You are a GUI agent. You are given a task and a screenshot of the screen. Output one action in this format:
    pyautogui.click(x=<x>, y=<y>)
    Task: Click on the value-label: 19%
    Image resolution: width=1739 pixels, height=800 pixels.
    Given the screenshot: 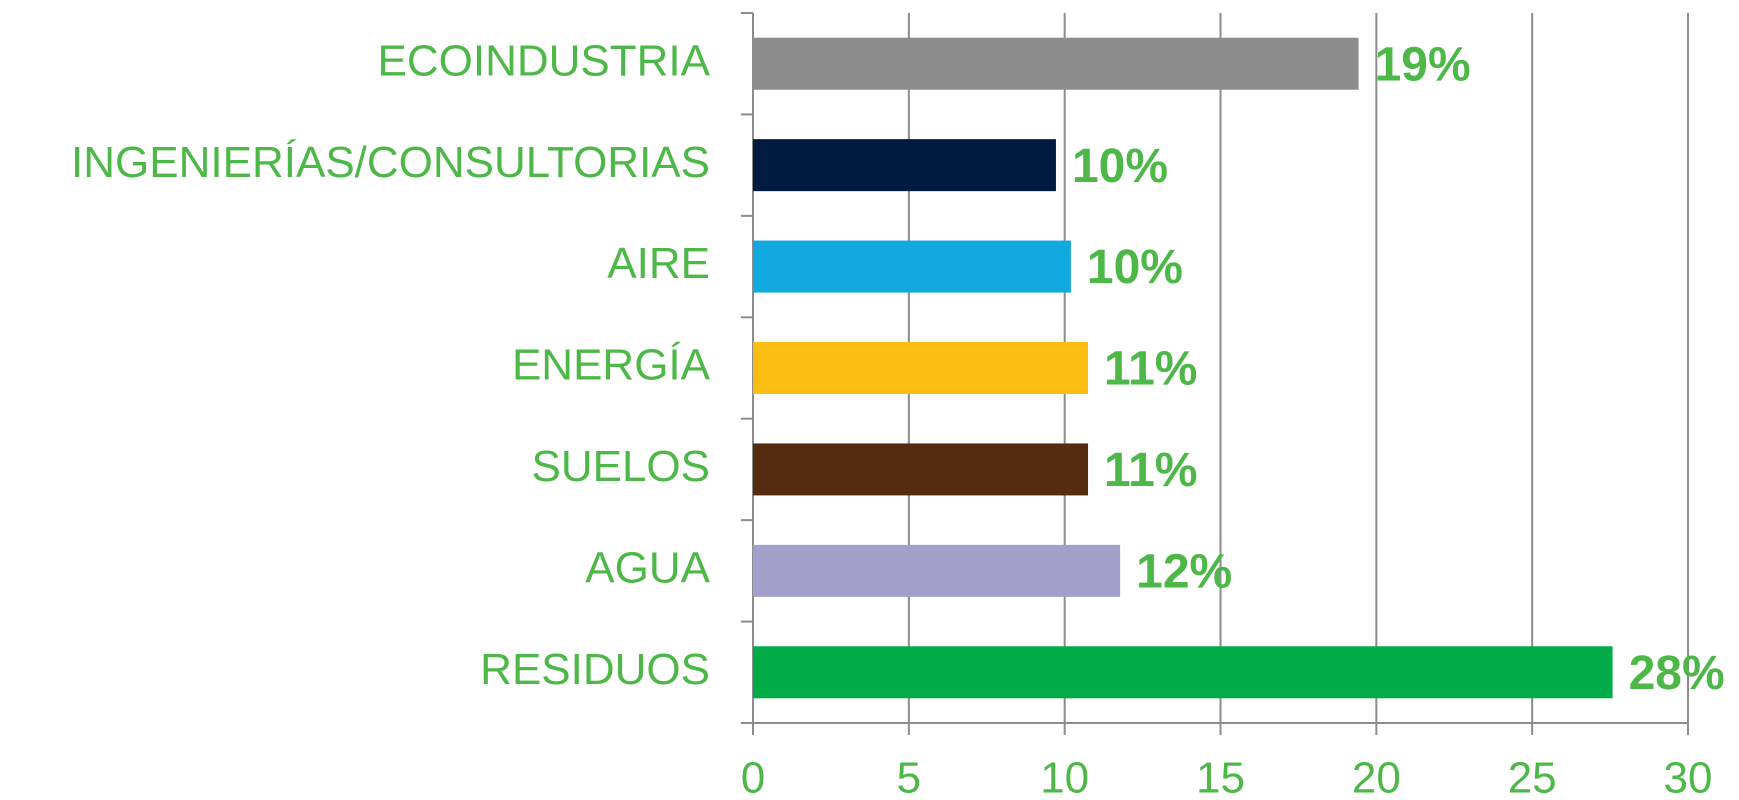 What is the action you would take?
    pyautogui.click(x=1423, y=64)
    